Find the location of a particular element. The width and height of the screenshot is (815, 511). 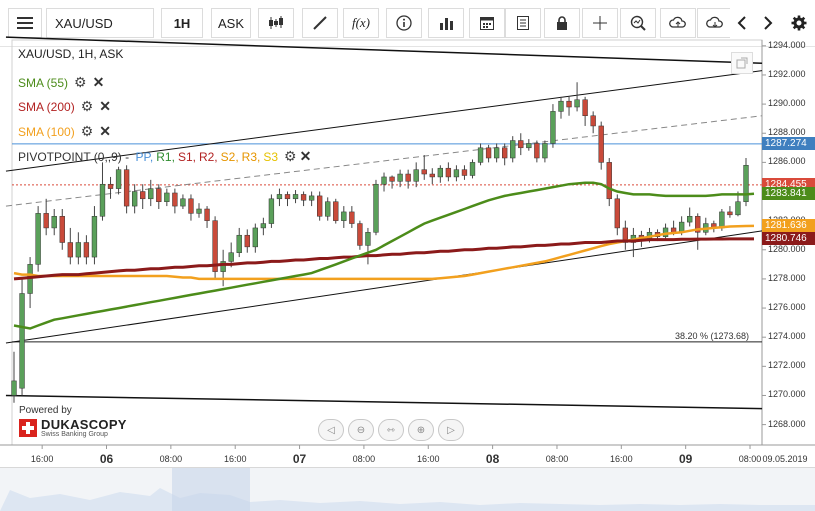

popout-button is located at coordinates (742, 63).